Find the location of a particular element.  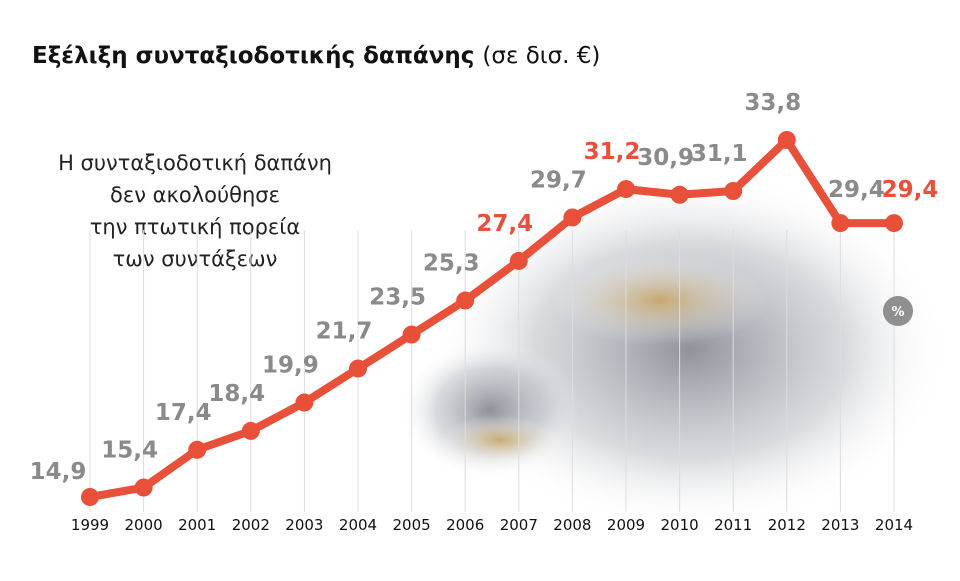

value-label: 30,9 is located at coordinates (665, 158).